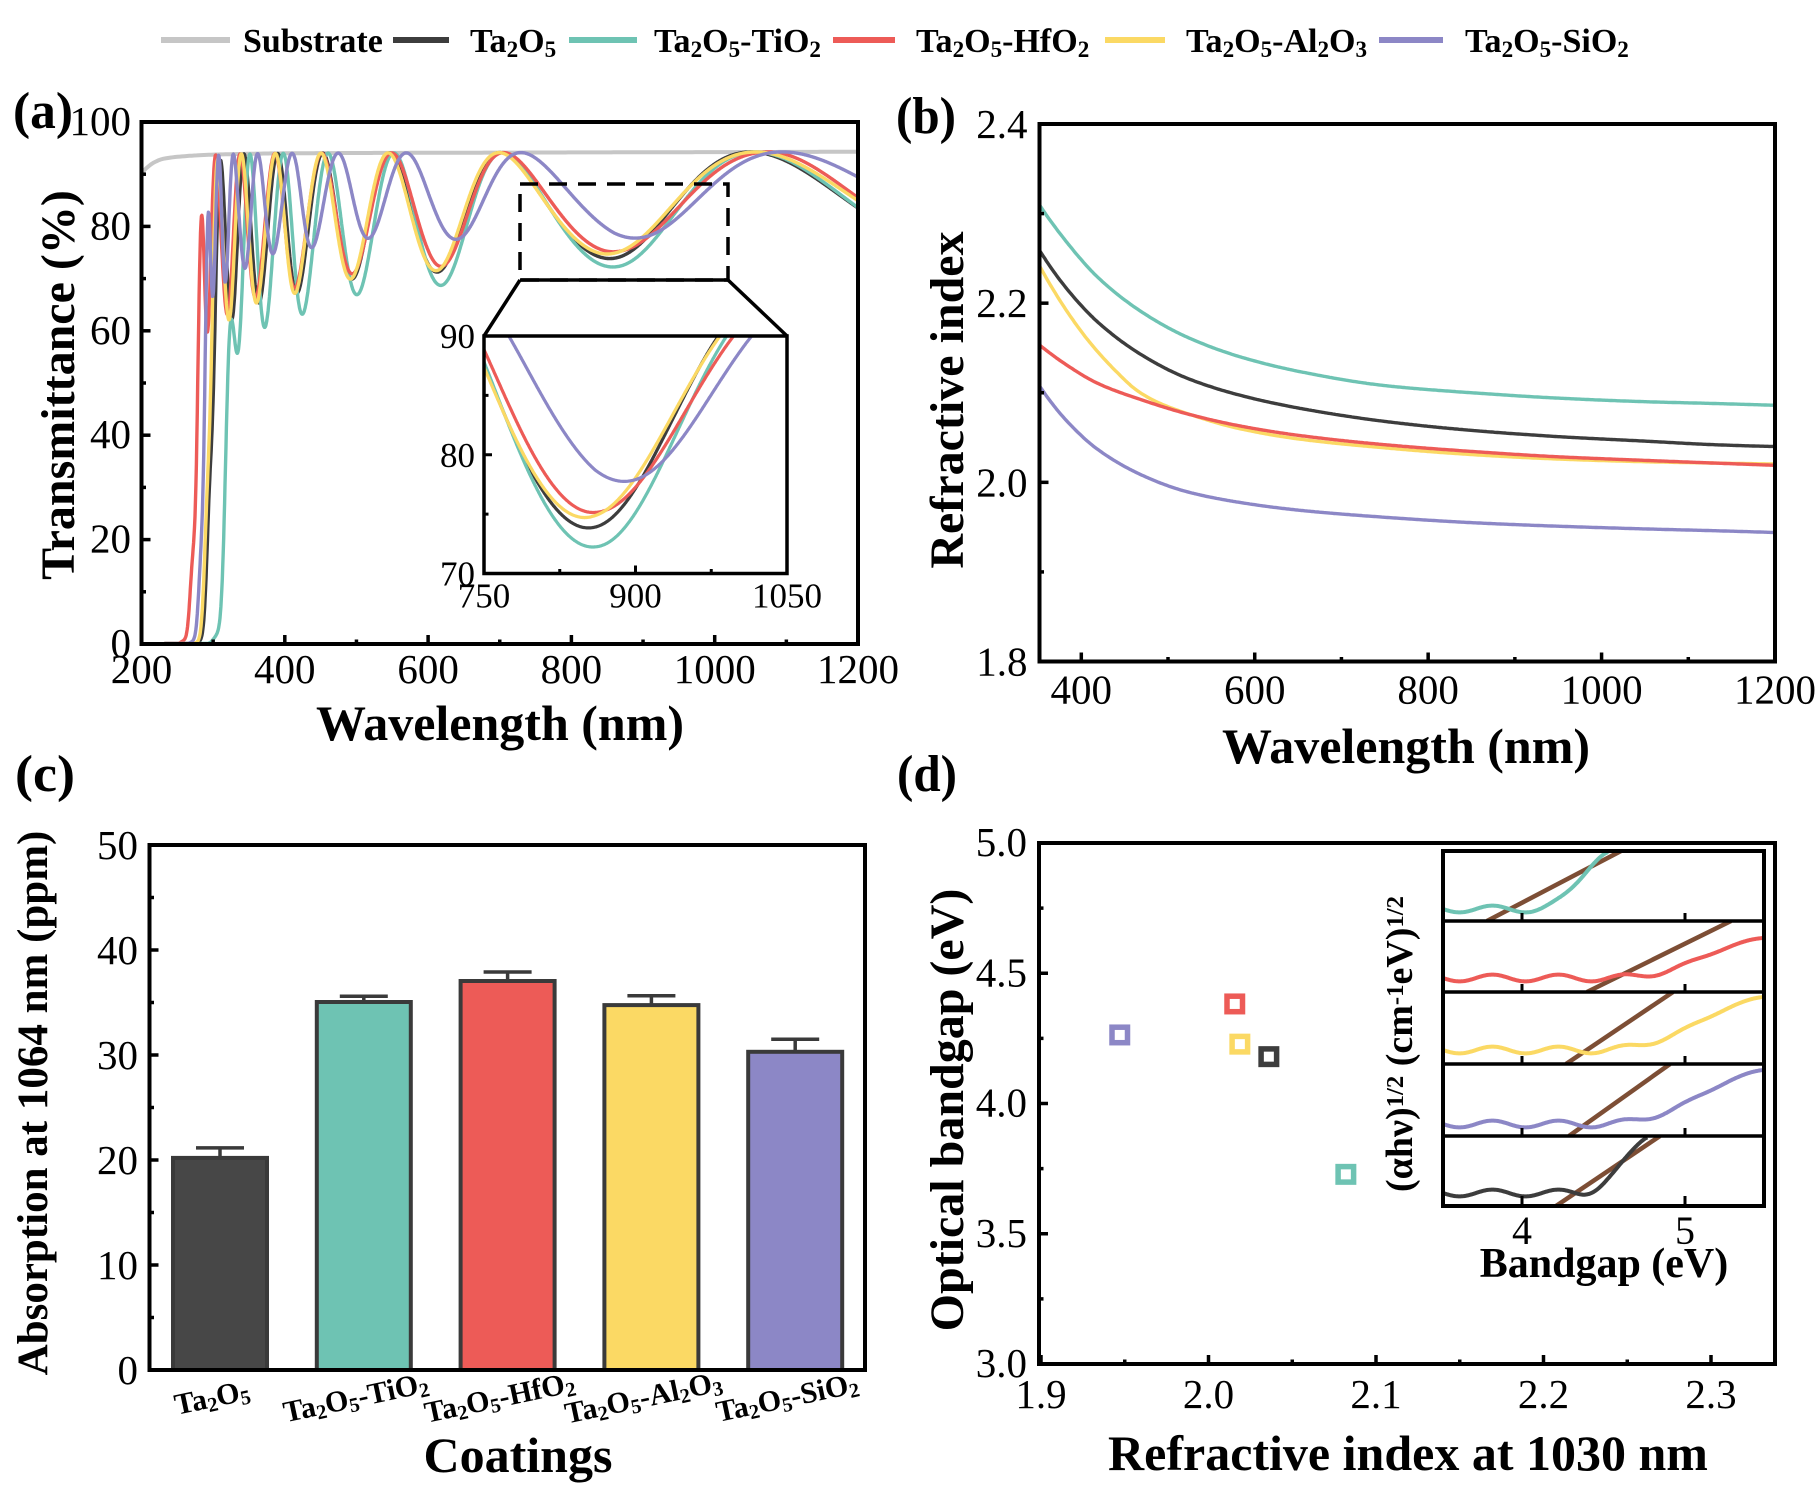 The height and width of the screenshot is (1492, 1819). What do you see at coordinates (1001, 1103) in the screenshot?
I see `svg-text: 4.0` at bounding box center [1001, 1103].